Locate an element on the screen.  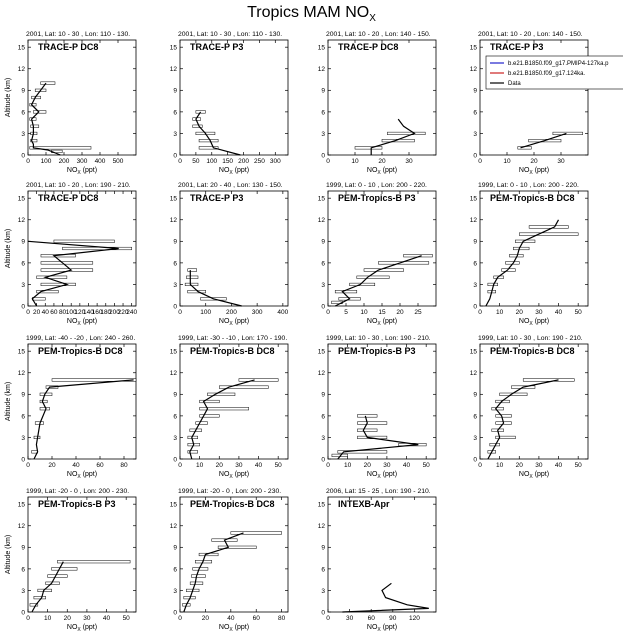
panel-header: 1999, Lat: 0 - 10 , Lon: 200 - 220. is located at coordinates (528, 185).